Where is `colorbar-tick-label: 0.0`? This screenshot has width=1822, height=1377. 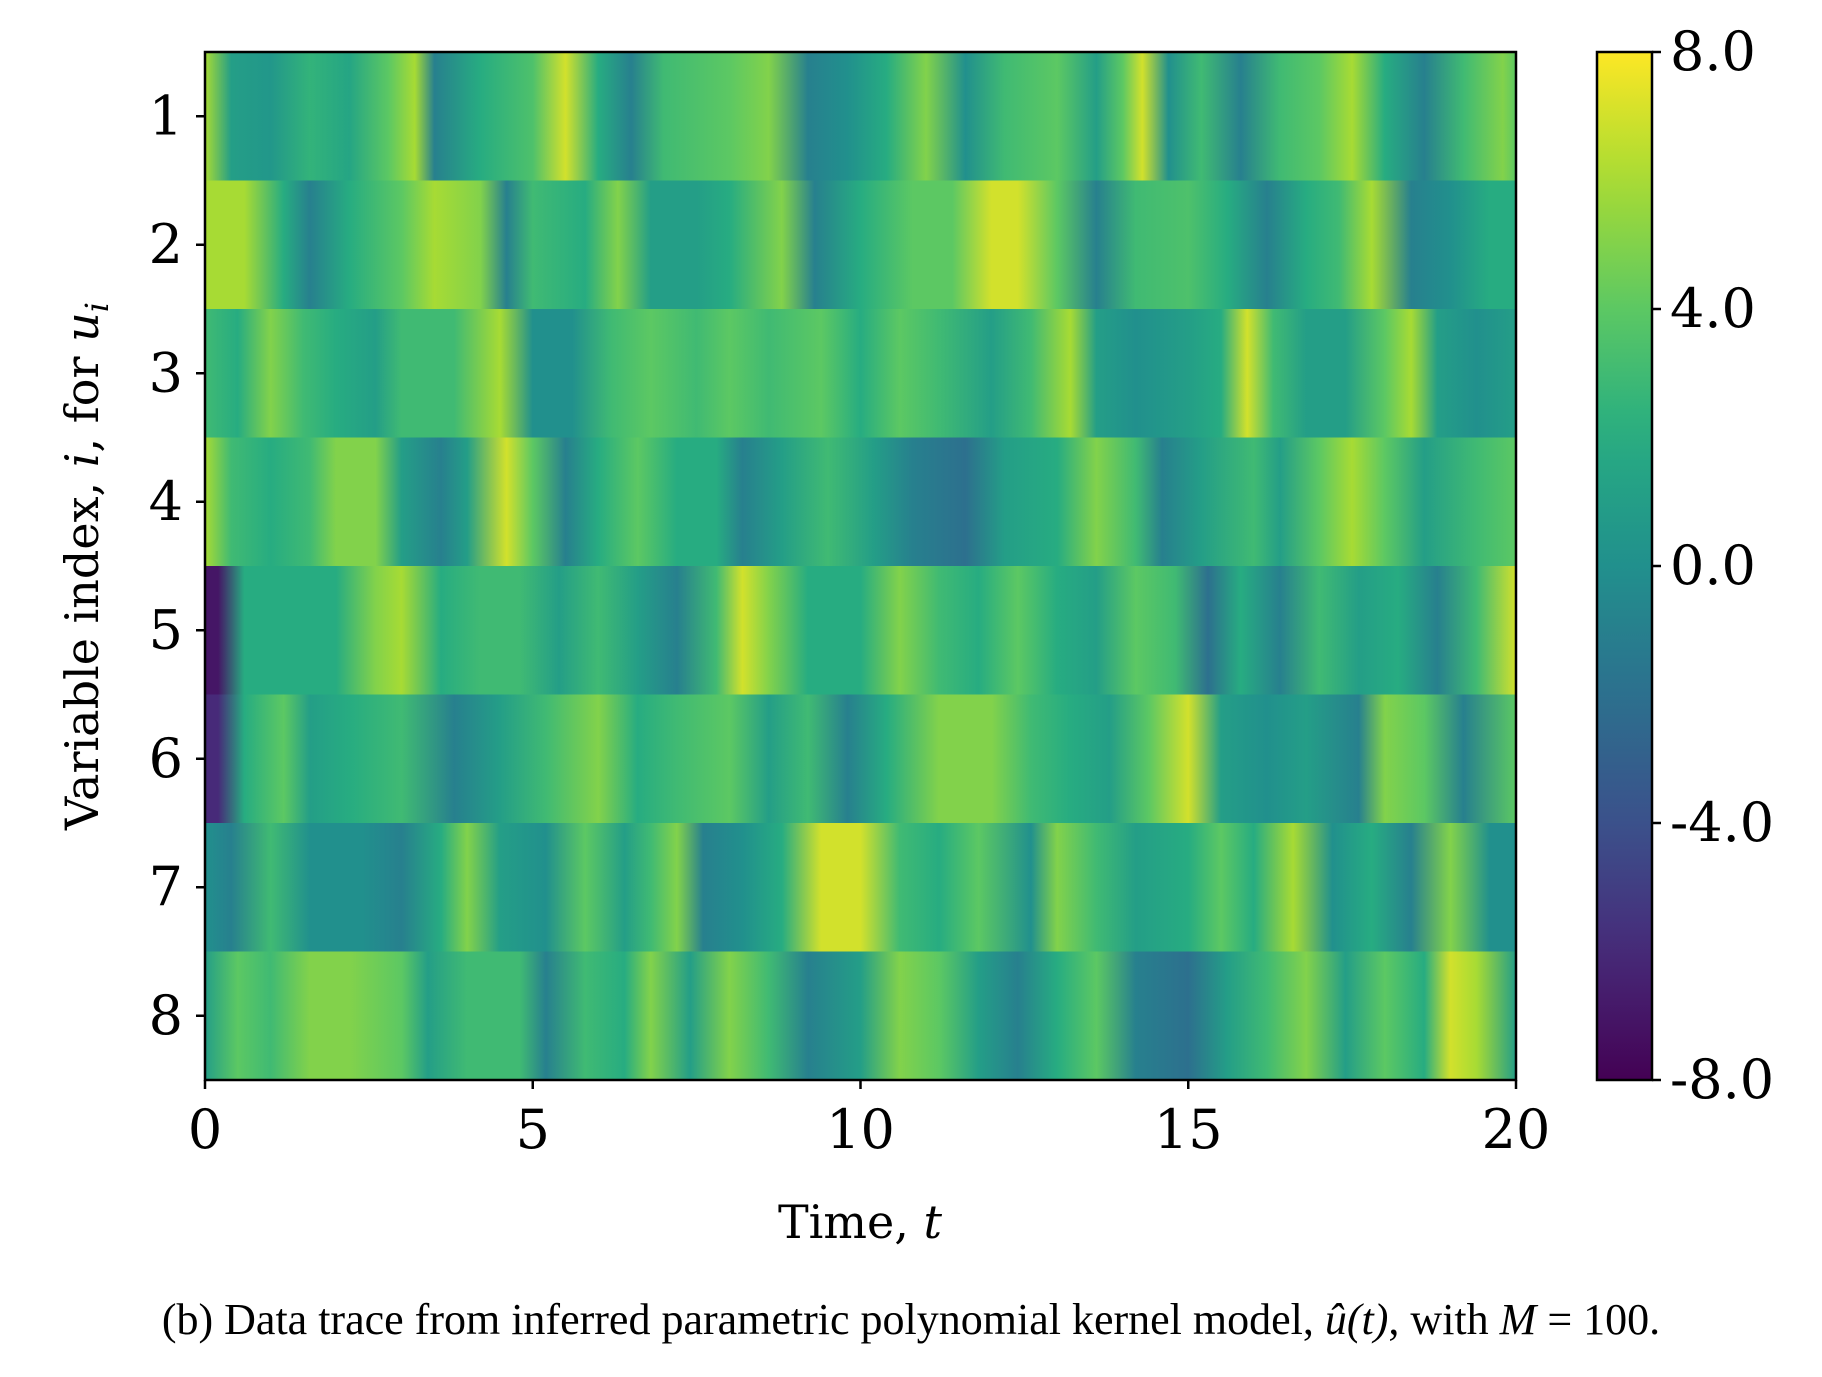
colorbar-tick-label: 0.0 is located at coordinates (1713, 565).